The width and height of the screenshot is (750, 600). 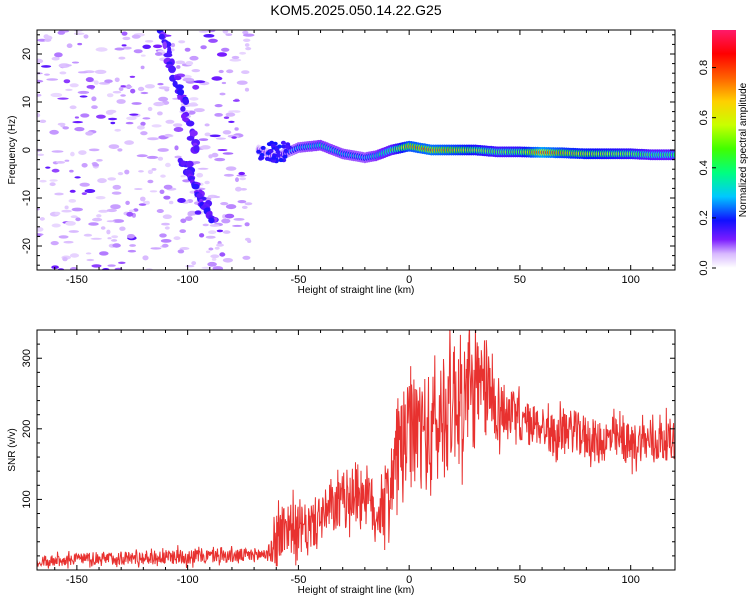 What do you see at coordinates (704, 167) in the screenshot?
I see `colorbar-tick-label: 0.4` at bounding box center [704, 167].